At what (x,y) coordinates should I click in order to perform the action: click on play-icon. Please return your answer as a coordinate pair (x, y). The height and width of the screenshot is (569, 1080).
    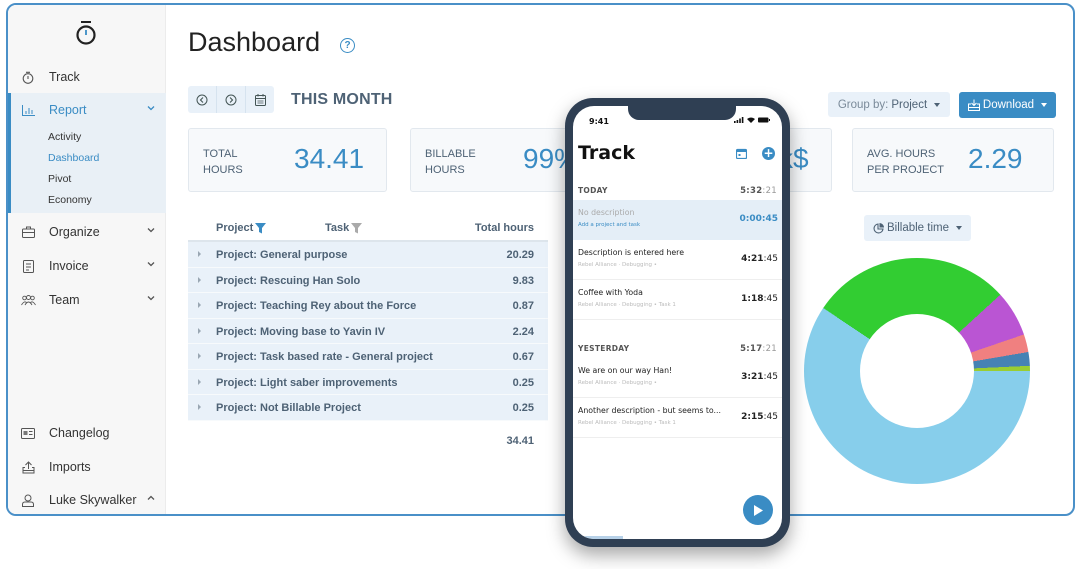
    Looking at the image, I should click on (758, 510).